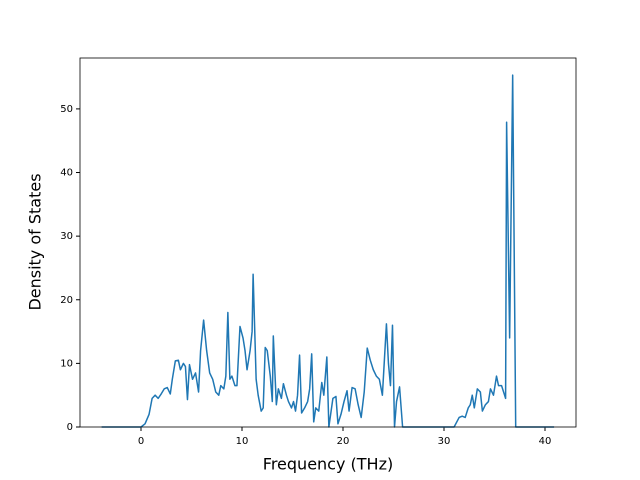 The width and height of the screenshot is (640, 480). I want to click on x-tick-label: 30, so click(444, 441).